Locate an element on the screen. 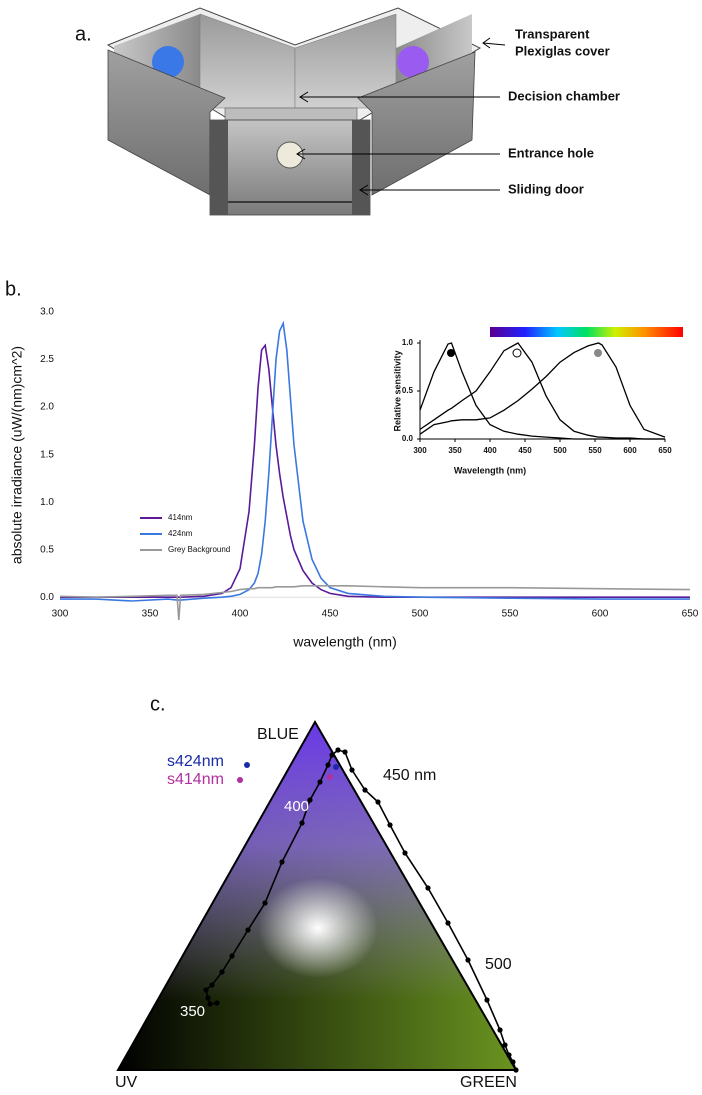  wavelength-label: 450 nm is located at coordinates (409, 775).